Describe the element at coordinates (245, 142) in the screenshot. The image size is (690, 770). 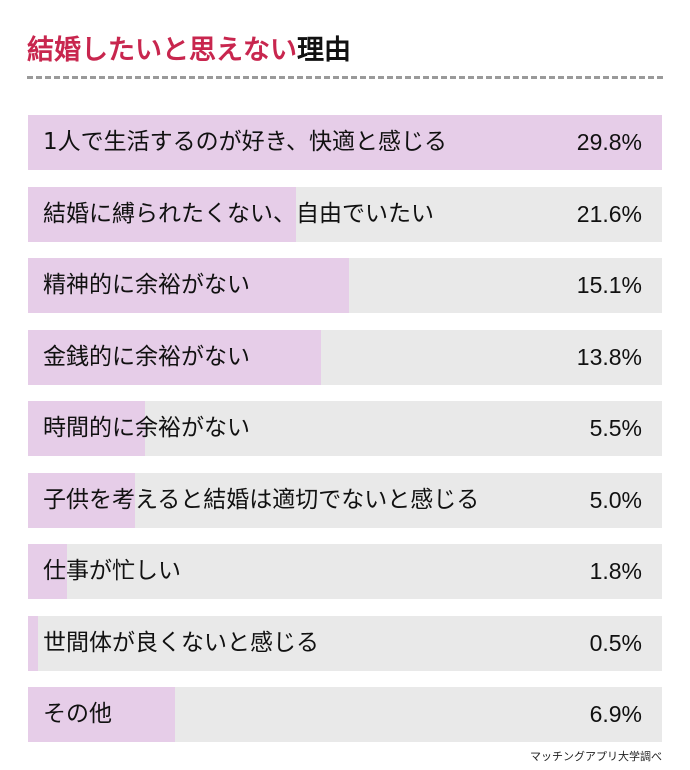
I see `bar-label: 1人で生活するのが好き、快適と感じる` at that location.